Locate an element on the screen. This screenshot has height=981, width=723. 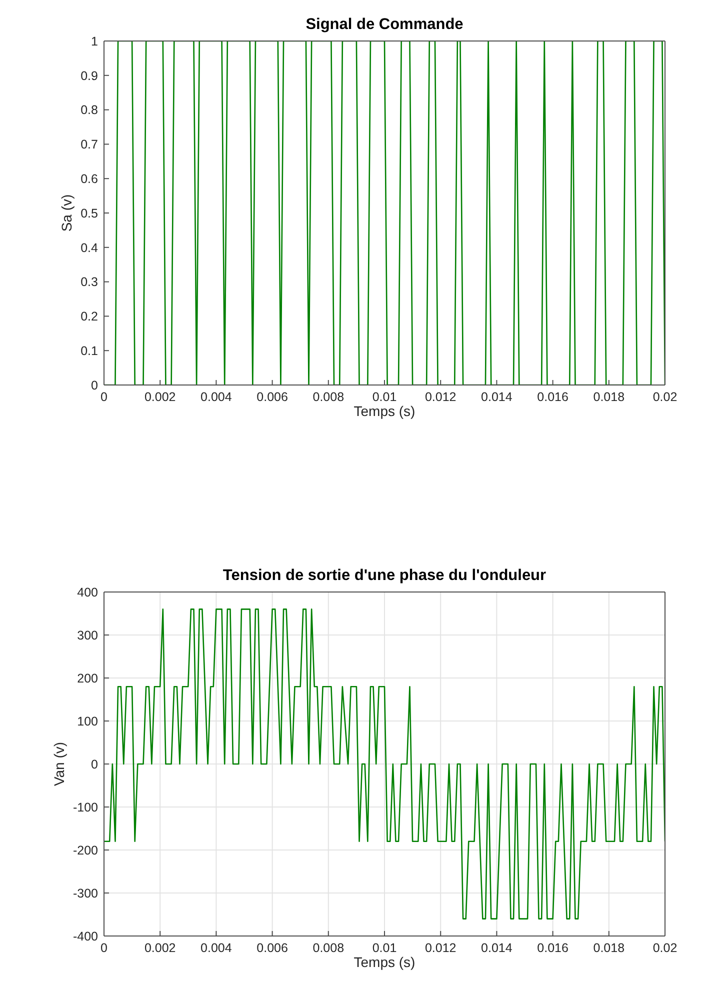
y-tick-label: 1 is located at coordinates (94, 41).